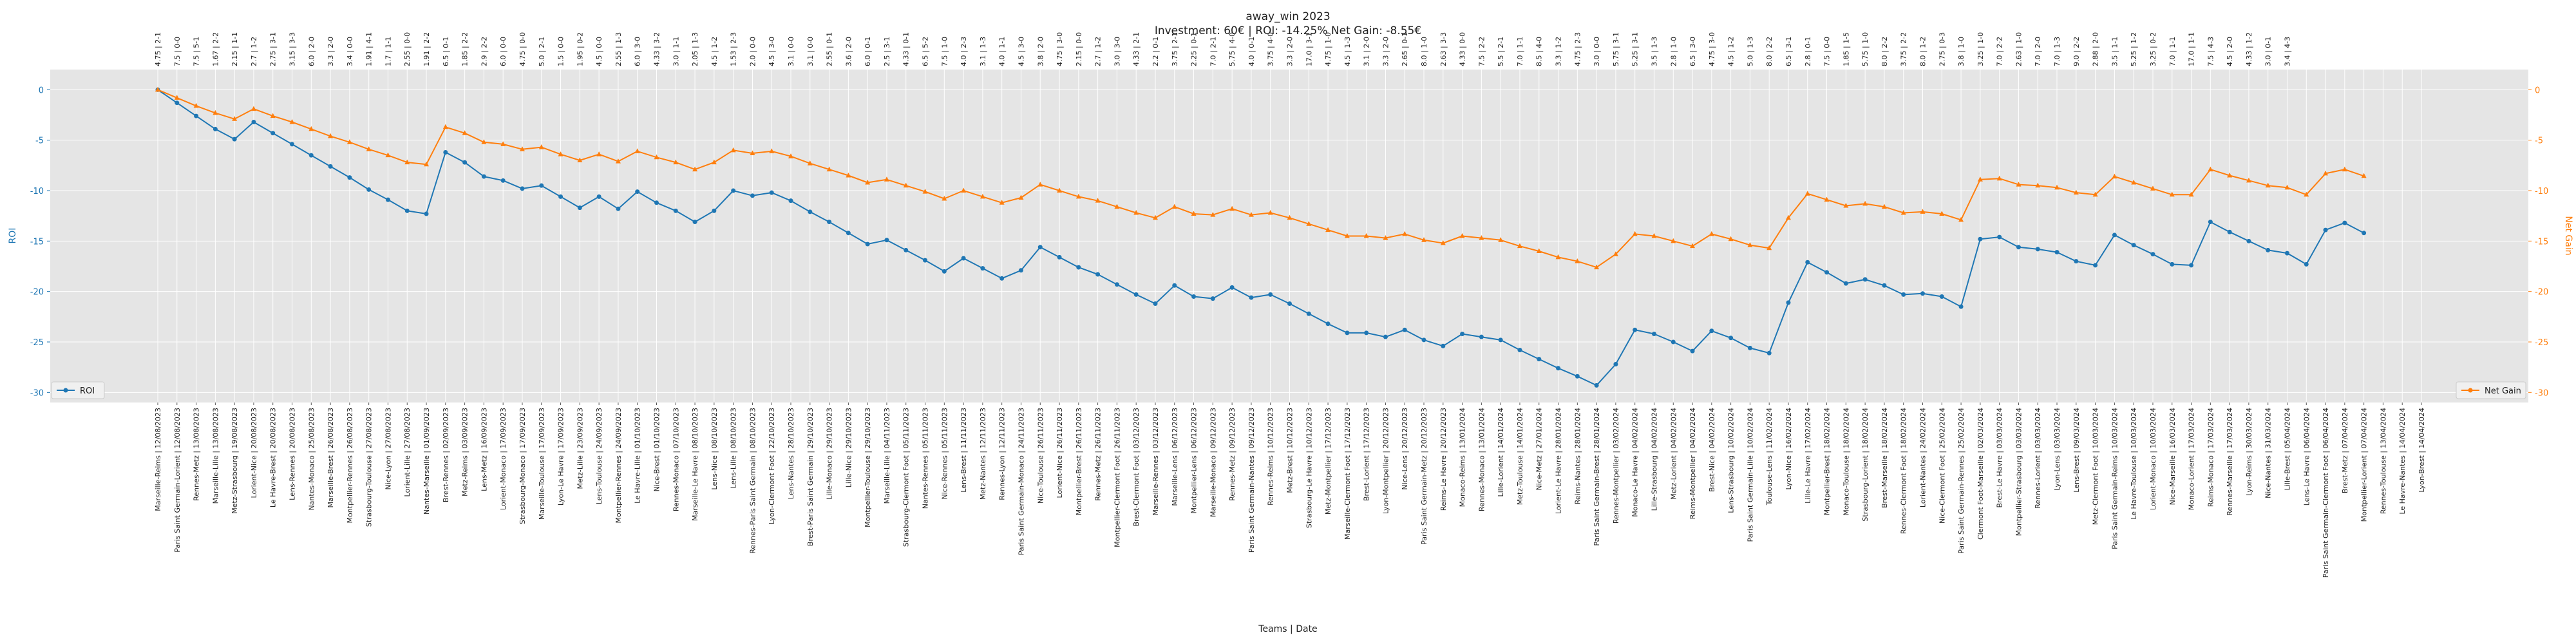  Describe the element at coordinates (1444, 49) in the screenshot. I see `odds-label: 2.63 | 3-3` at that location.